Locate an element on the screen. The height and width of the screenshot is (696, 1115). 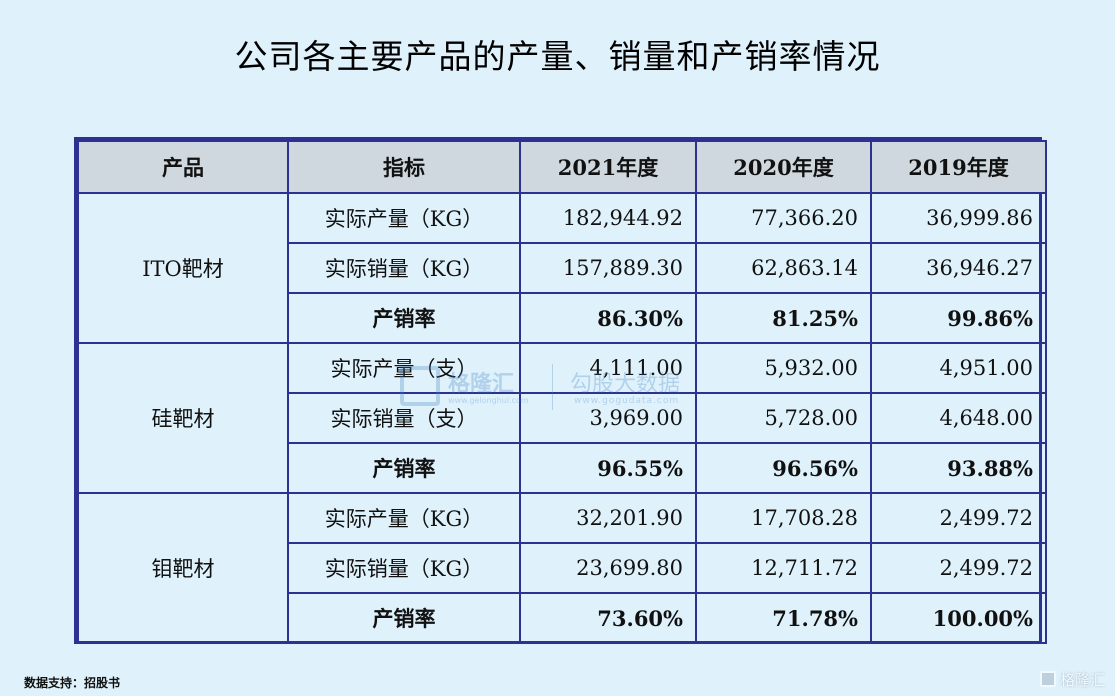
table-row: 产销率 86.30% 81.25% 99.86% is located at coordinates (562, 318).